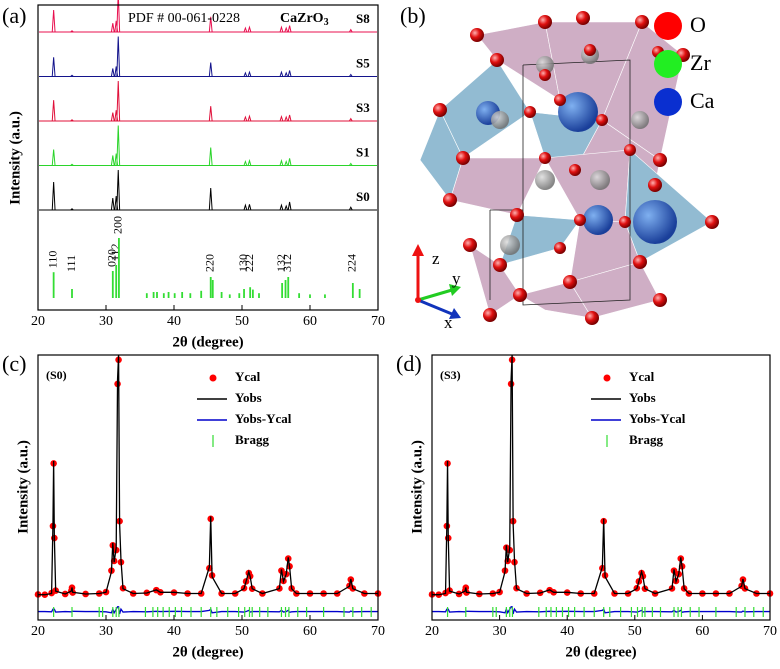 Image resolution: width=780 pixels, height=669 pixels. I want to click on axis-z-label: z, so click(436, 258).